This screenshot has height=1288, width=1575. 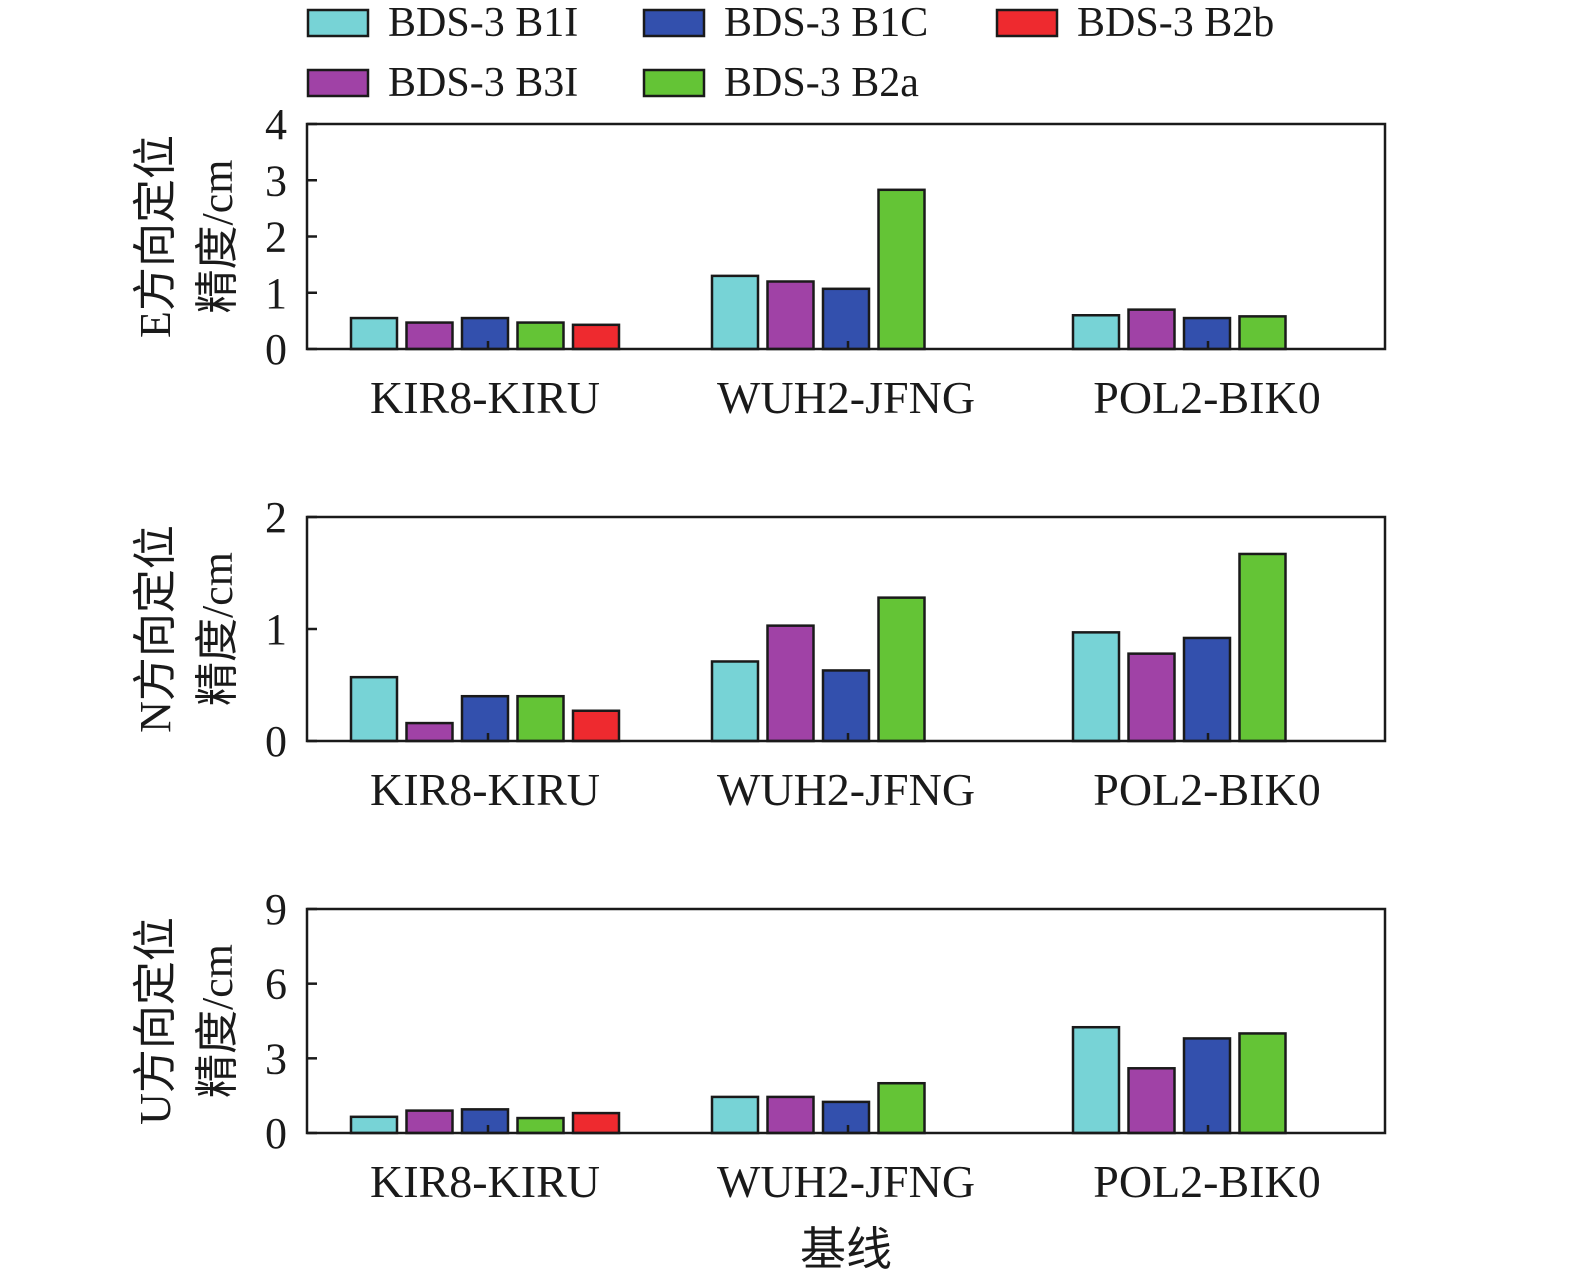 I want to click on panel-u-category-label-wuh2-jfng: WUH2-JFNG, so click(x=846, y=1181).